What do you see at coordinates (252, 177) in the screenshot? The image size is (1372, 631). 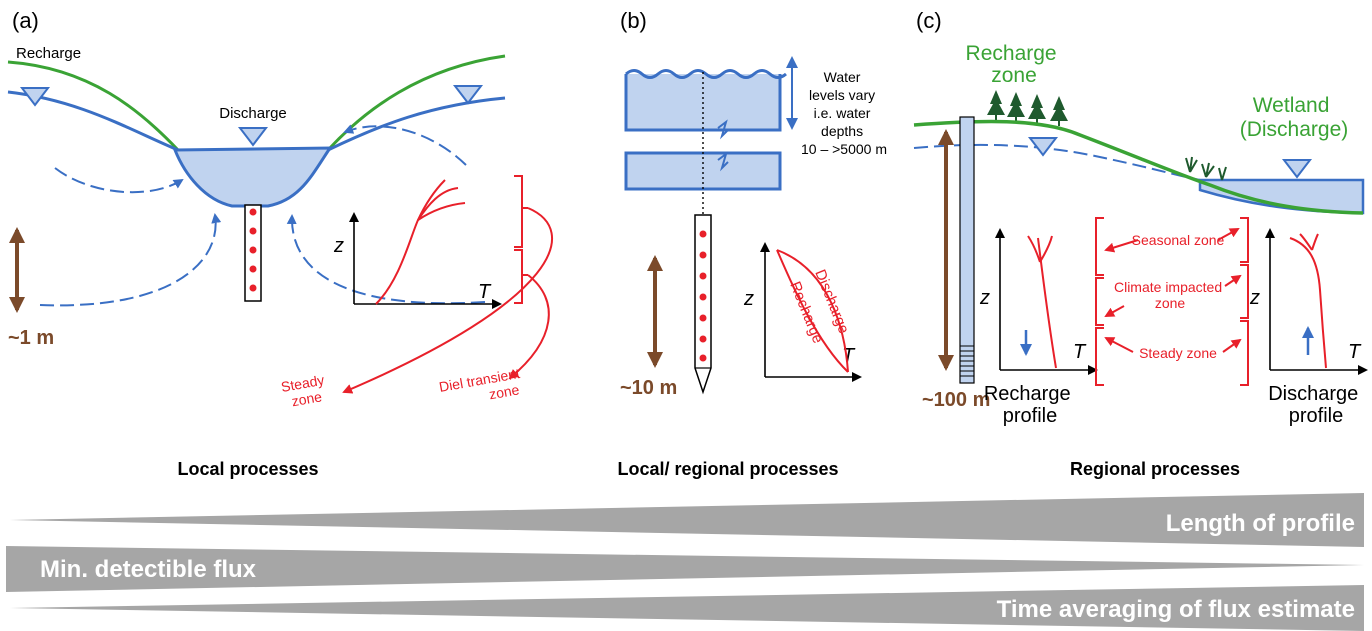 I see `stream-basin` at bounding box center [252, 177].